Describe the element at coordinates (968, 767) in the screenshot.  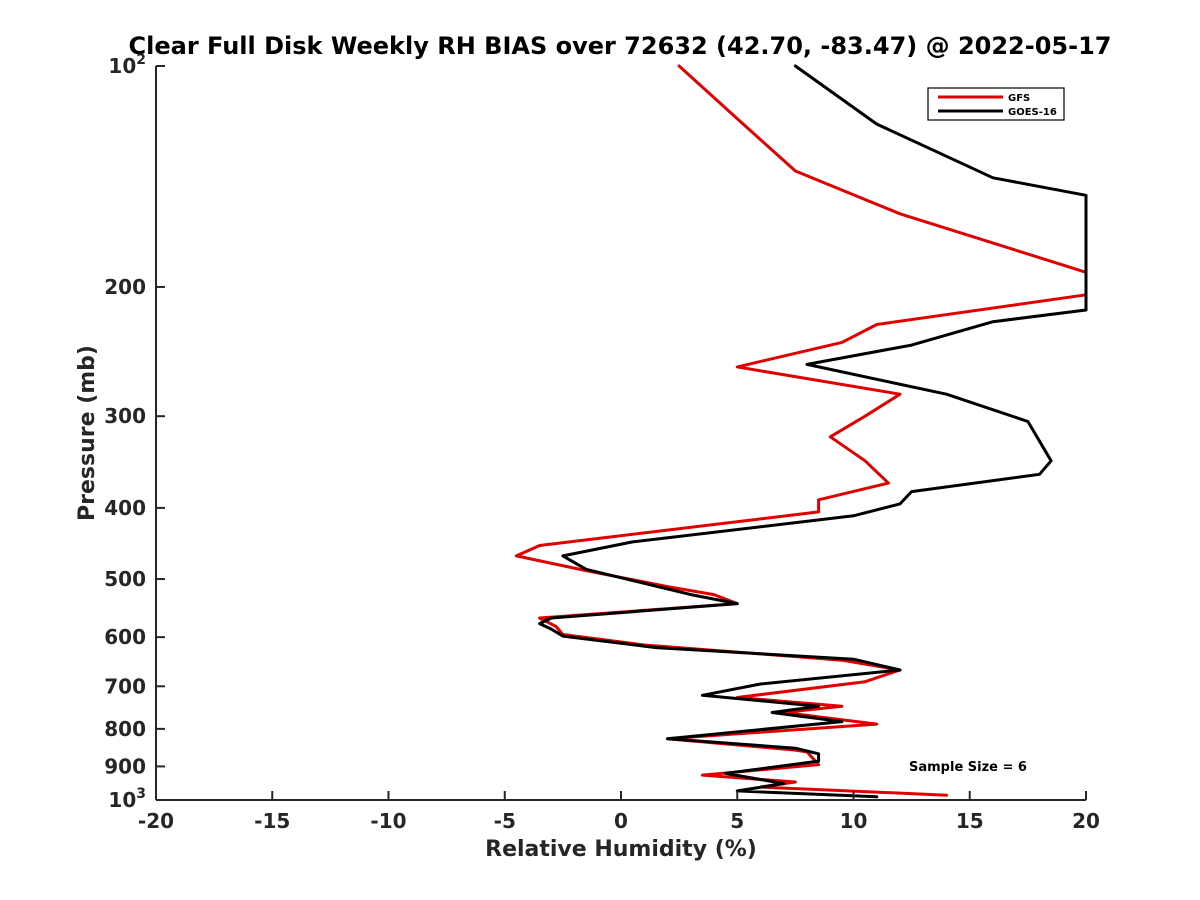
I see `sample-size-annotation: Sample Size = 6` at that location.